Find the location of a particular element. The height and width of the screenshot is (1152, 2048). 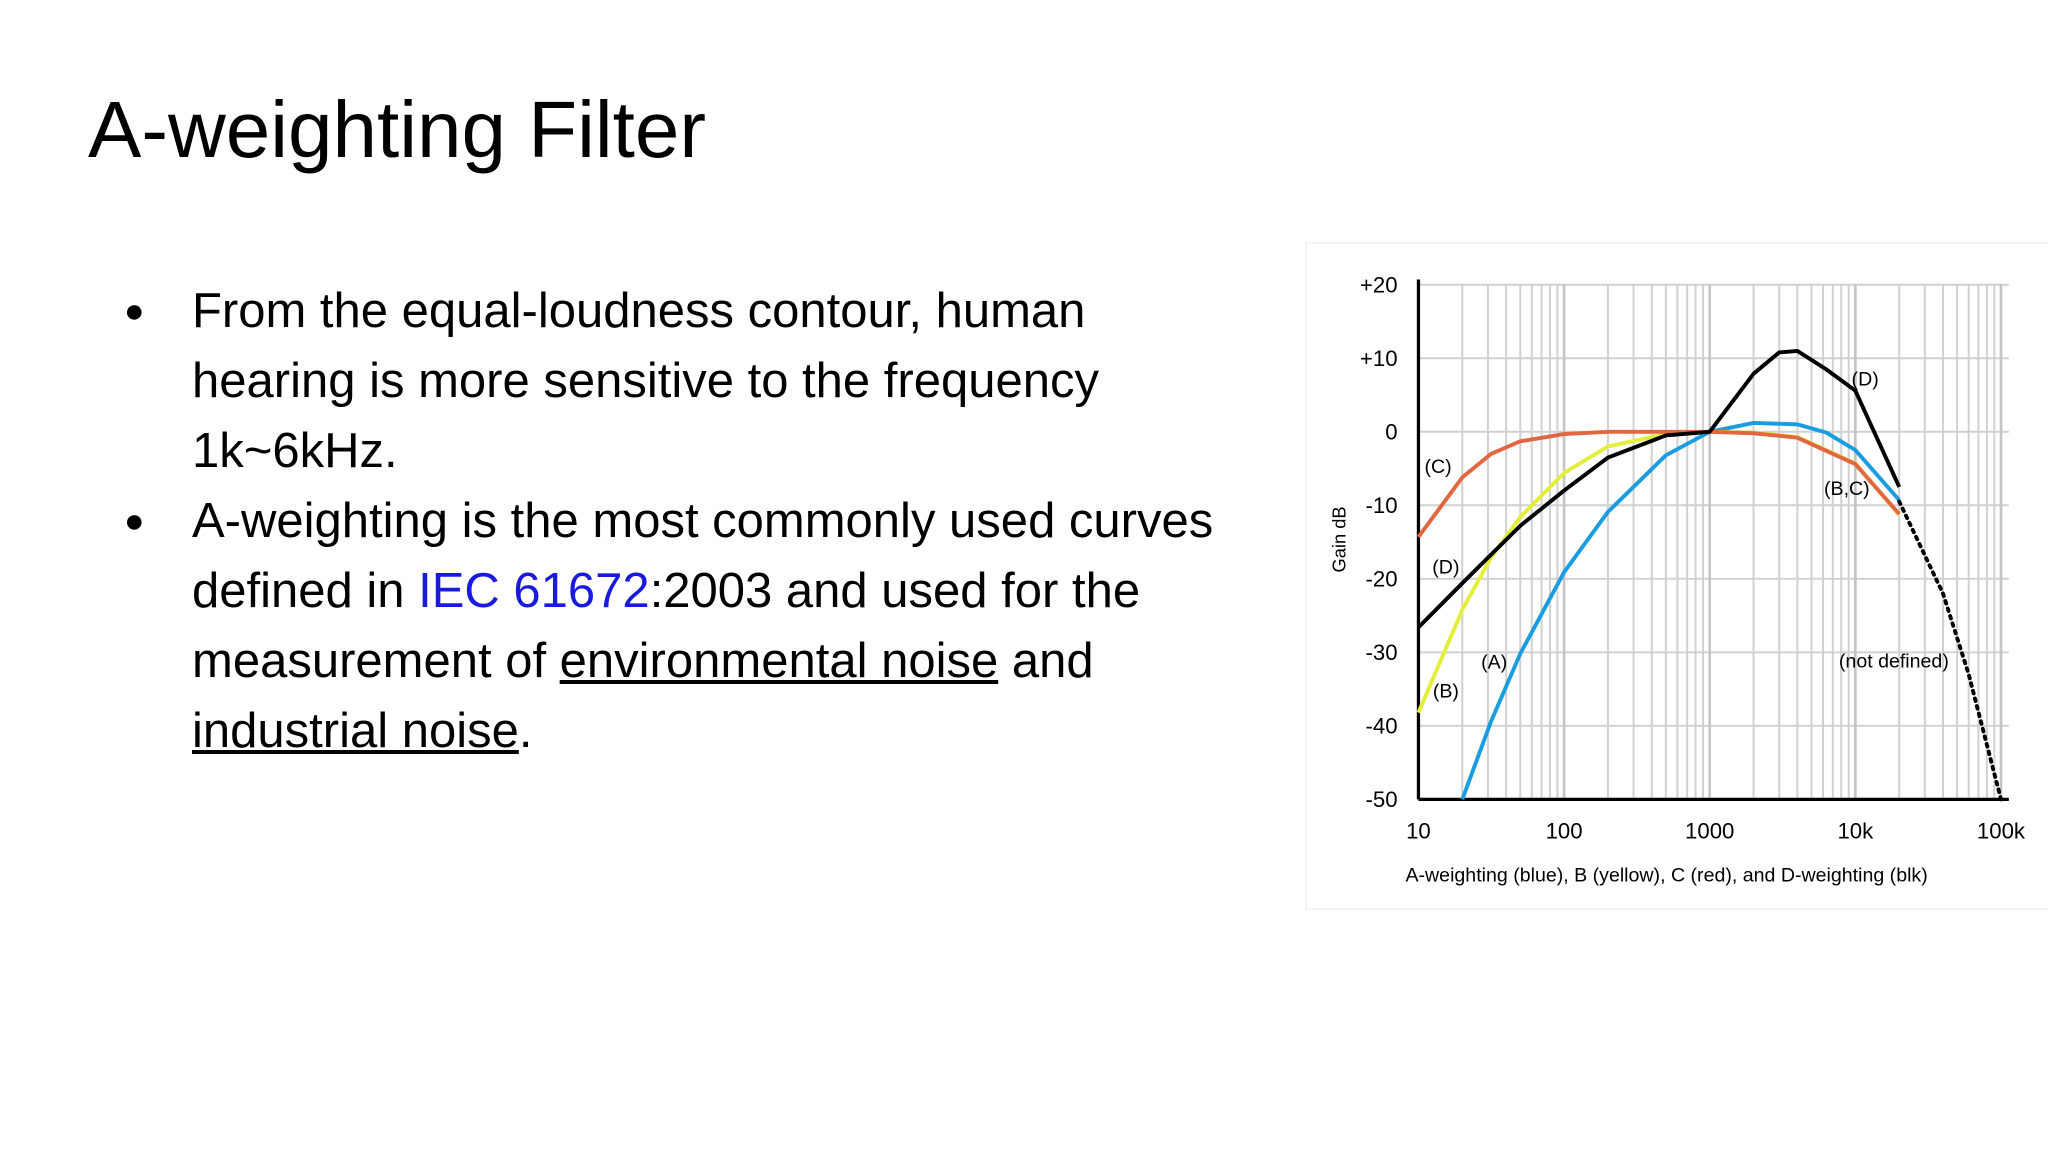

y-tick-label: -40 is located at coordinates (1381, 726).